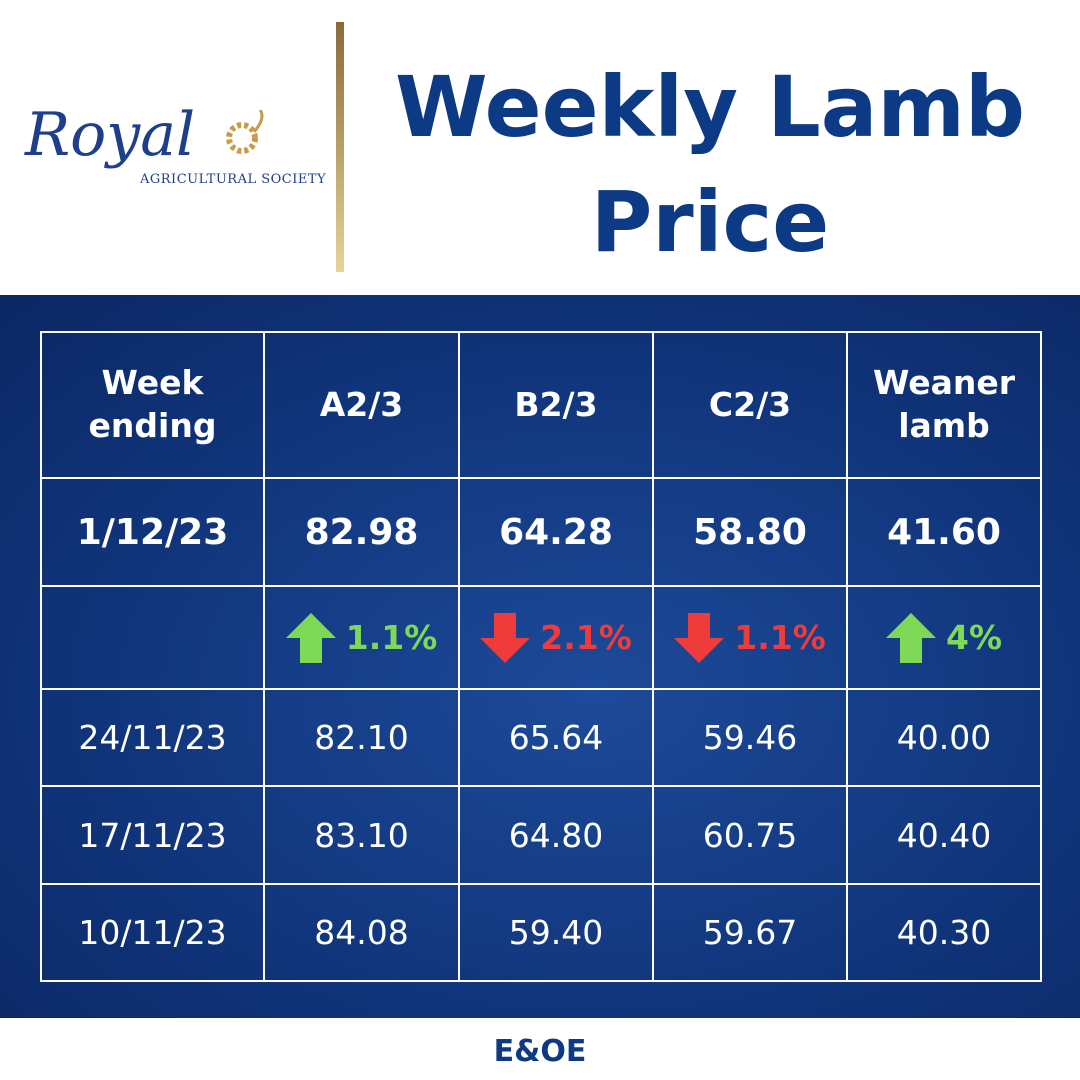 This screenshot has width=1080, height=1080. I want to click on table-cell: 65.64, so click(556, 737).